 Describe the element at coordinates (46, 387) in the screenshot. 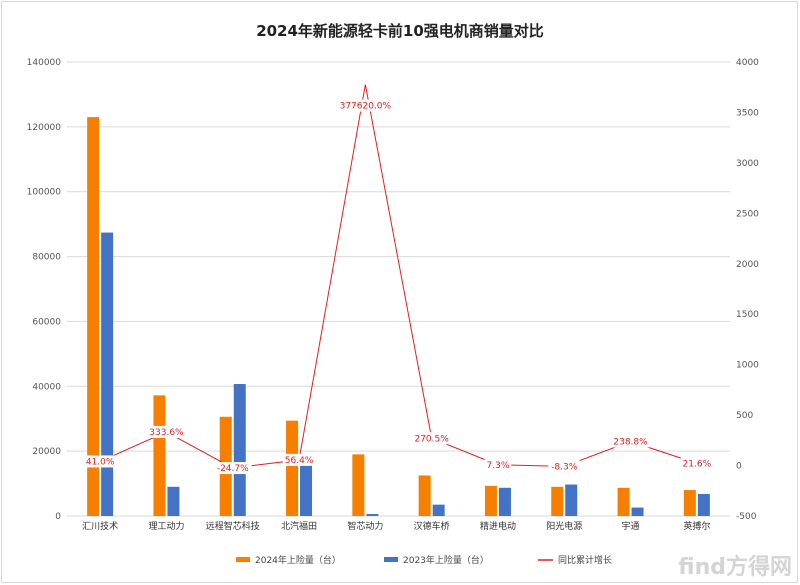

I see `left-tick-label: 40000` at that location.